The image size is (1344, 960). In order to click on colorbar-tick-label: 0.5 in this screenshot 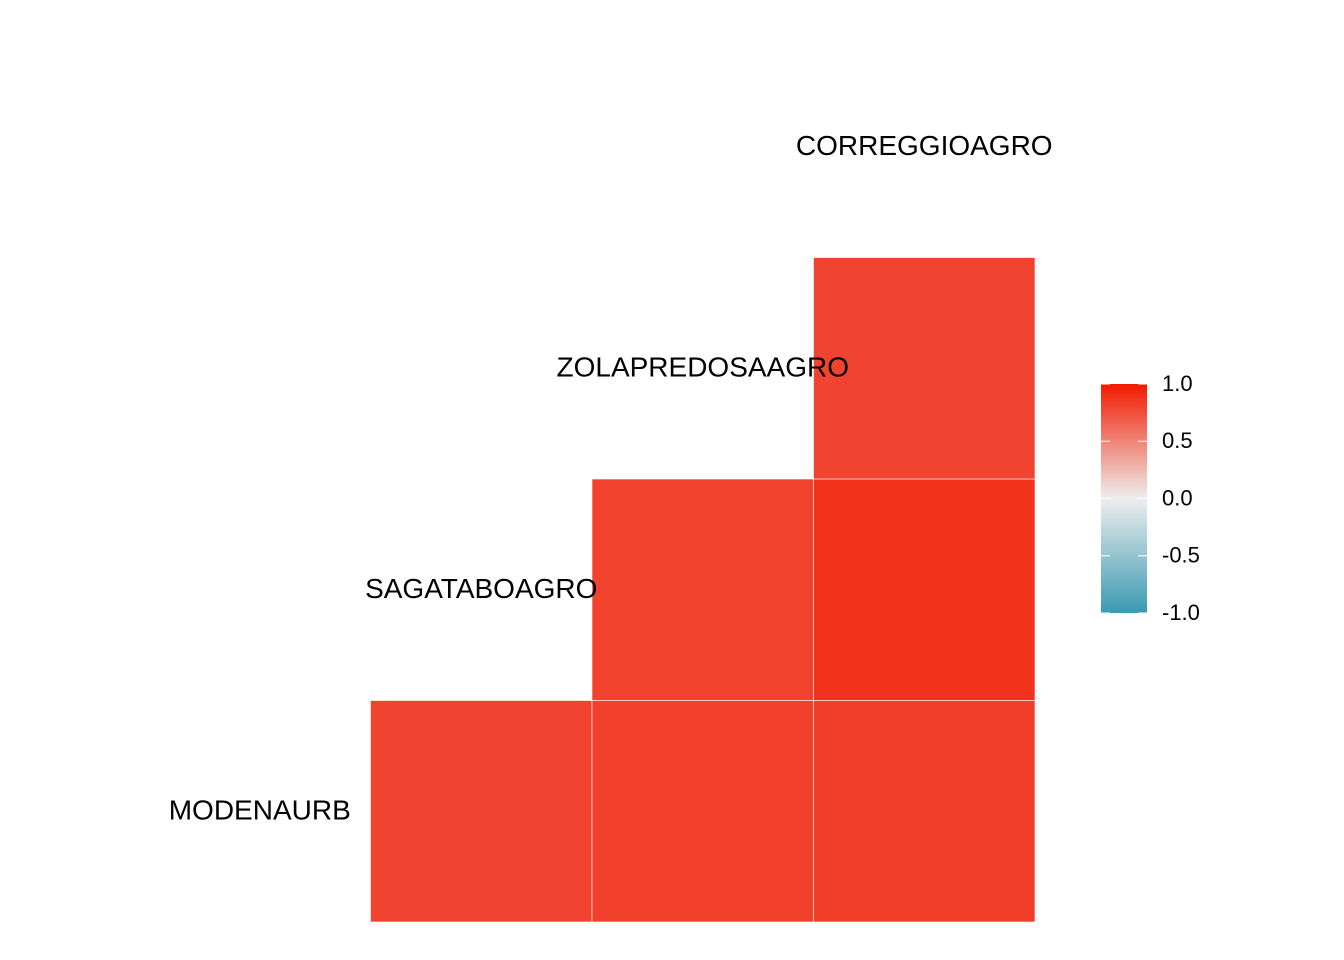, I will do `click(1177, 440)`.